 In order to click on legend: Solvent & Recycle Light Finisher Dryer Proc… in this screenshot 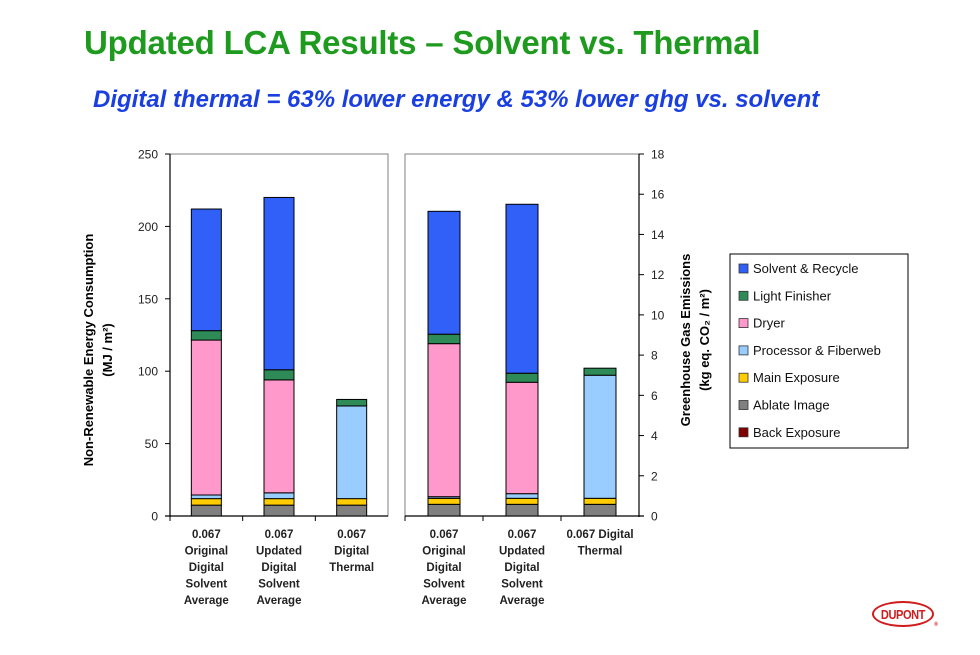, I will do `click(819, 351)`.